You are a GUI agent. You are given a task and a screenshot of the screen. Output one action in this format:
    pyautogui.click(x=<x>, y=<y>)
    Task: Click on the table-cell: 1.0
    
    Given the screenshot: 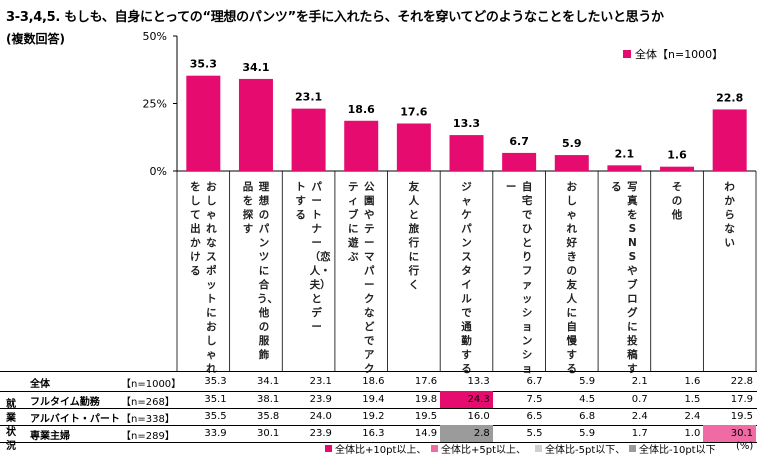 What is the action you would take?
    pyautogui.click(x=692, y=433)
    